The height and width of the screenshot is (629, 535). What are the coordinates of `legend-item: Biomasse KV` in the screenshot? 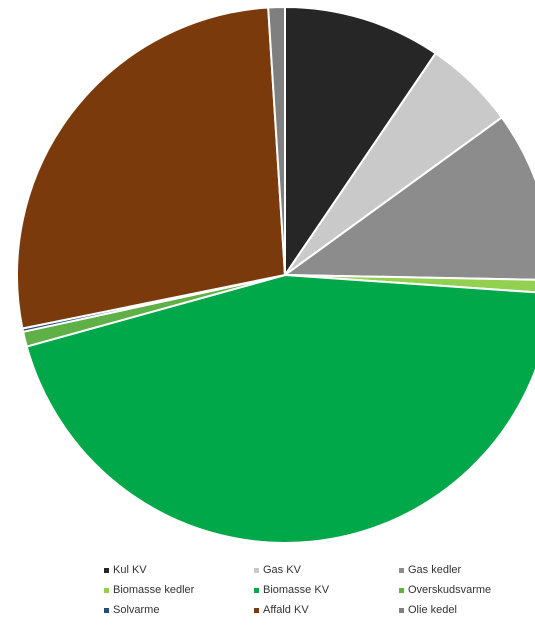 It's located at (326, 590).